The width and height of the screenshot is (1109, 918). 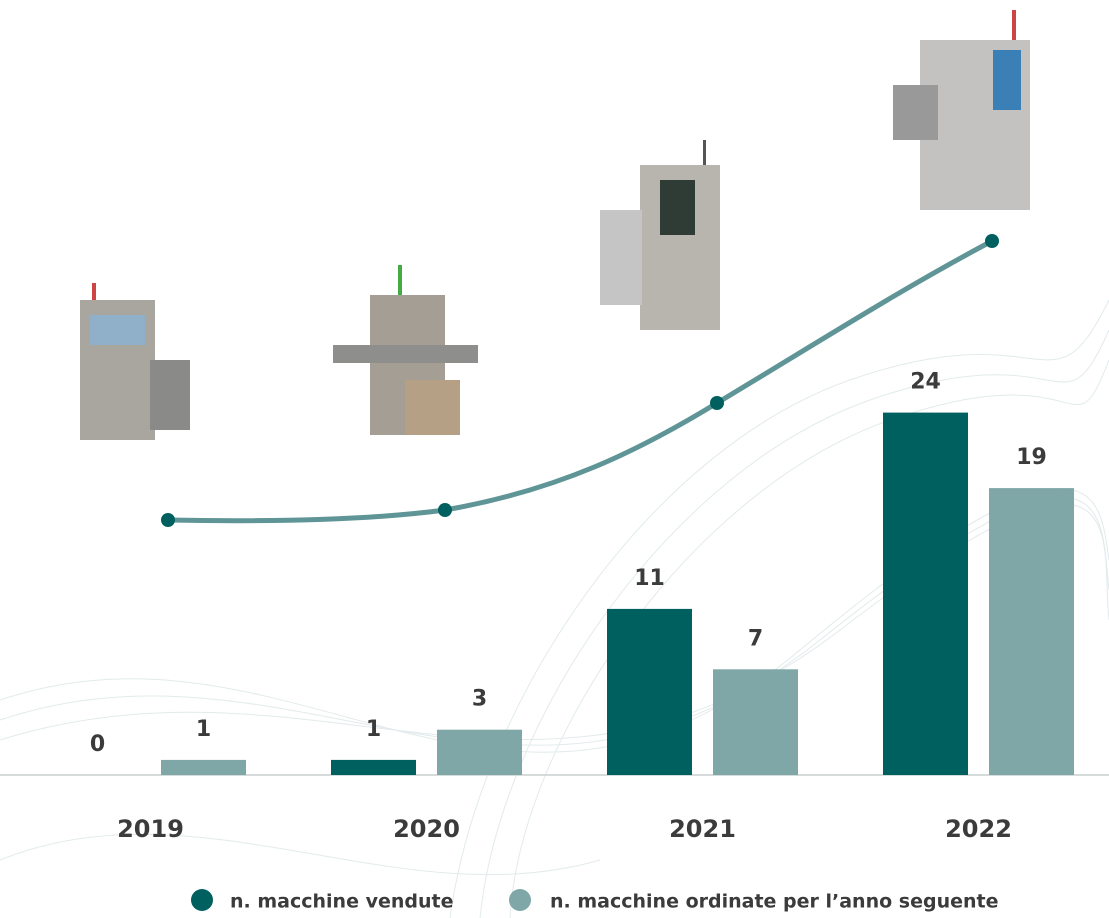 I want to click on value-label: 3, so click(x=479, y=699).